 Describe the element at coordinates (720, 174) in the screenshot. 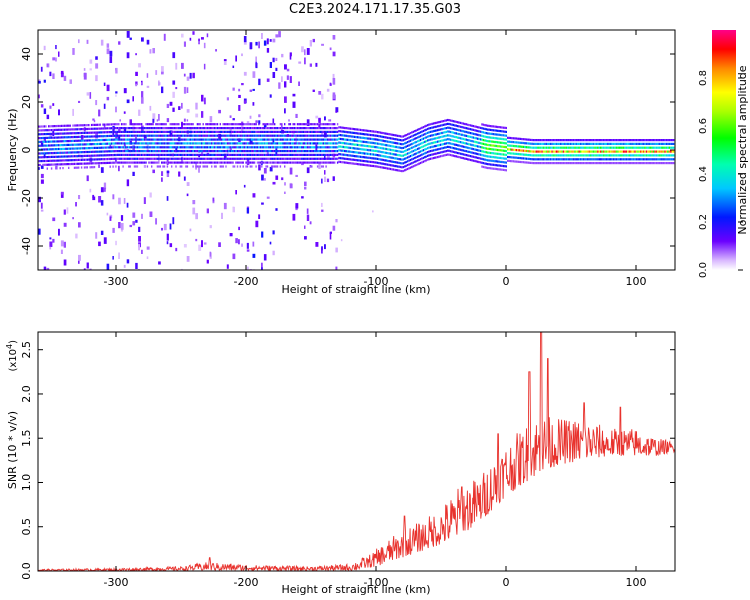

I see `colorbar-ticks: 0.00.20.40.60.8` at that location.